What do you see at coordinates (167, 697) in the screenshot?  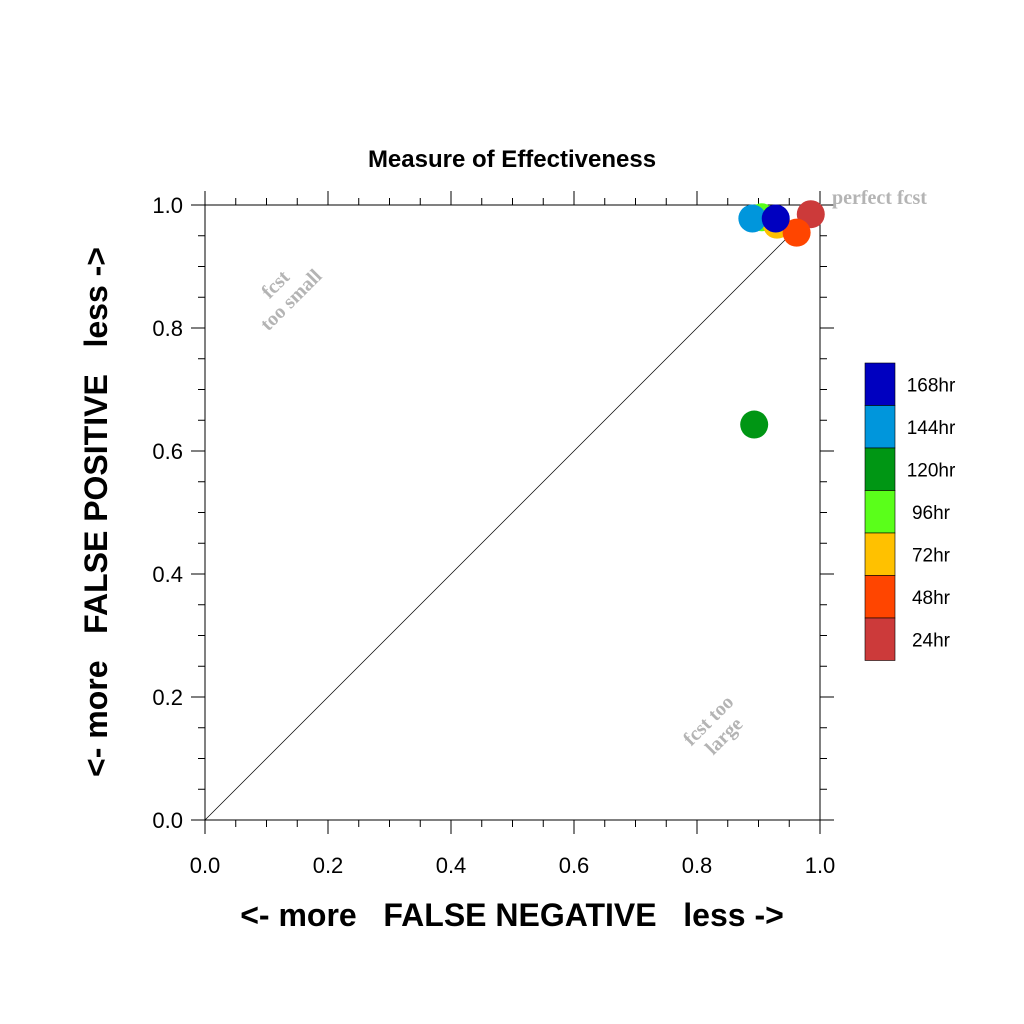 I see `y-tick-label: 0.2` at bounding box center [167, 697].